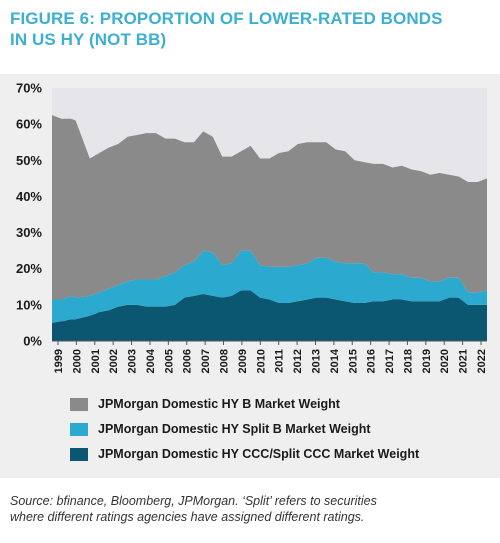  Describe the element at coordinates (88, 39) in the screenshot. I see `chart-title-line-2: IN US HY (NOT BB)` at that location.